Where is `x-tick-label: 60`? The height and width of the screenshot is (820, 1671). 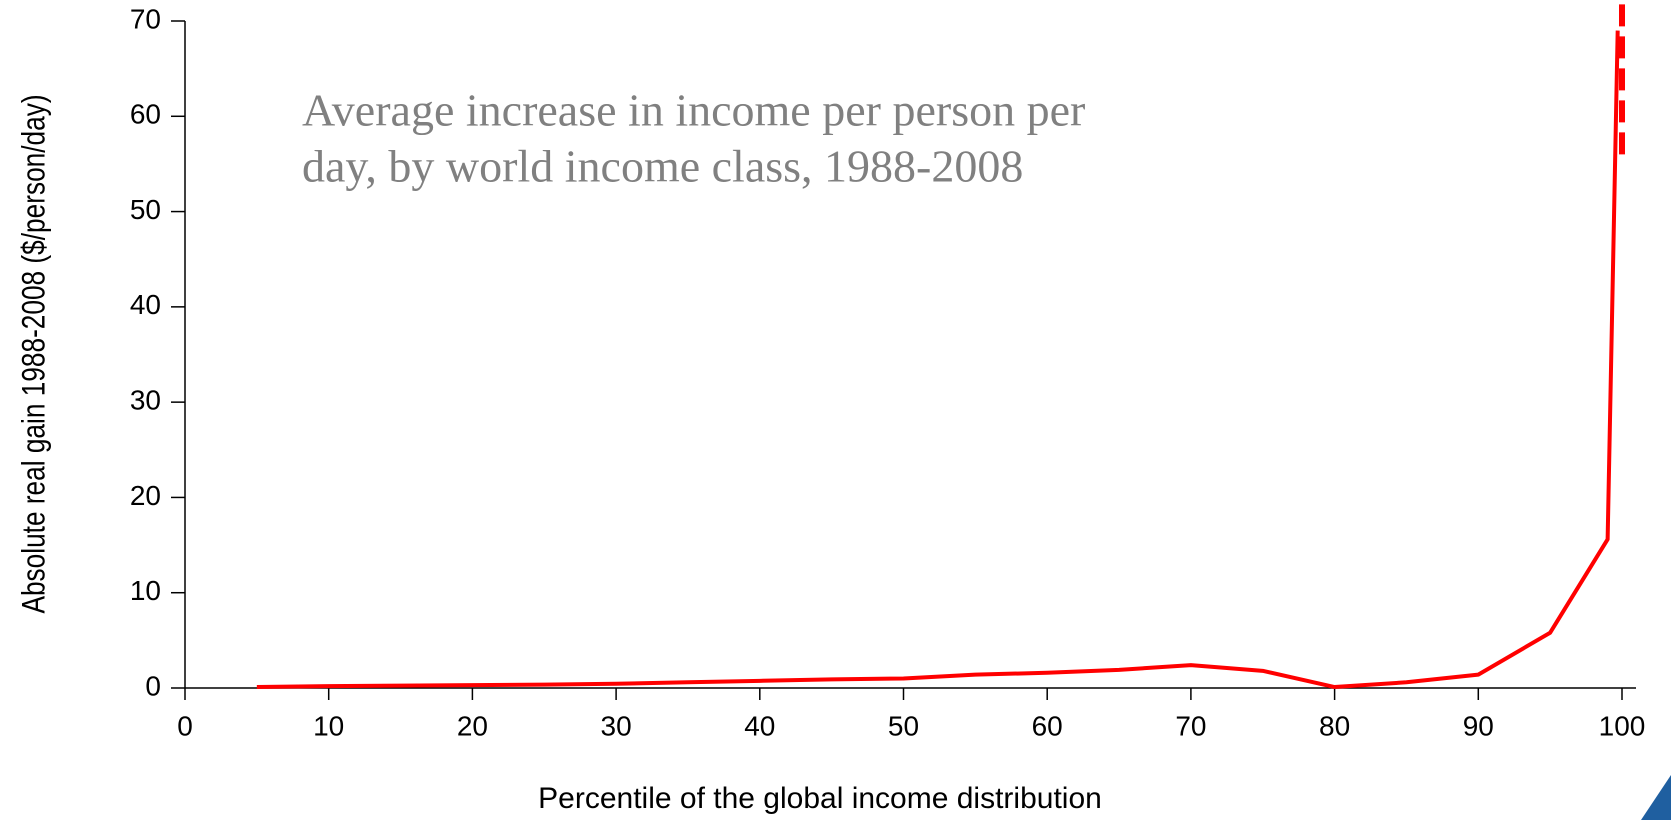
x-tick-label: 60 is located at coordinates (1047, 725).